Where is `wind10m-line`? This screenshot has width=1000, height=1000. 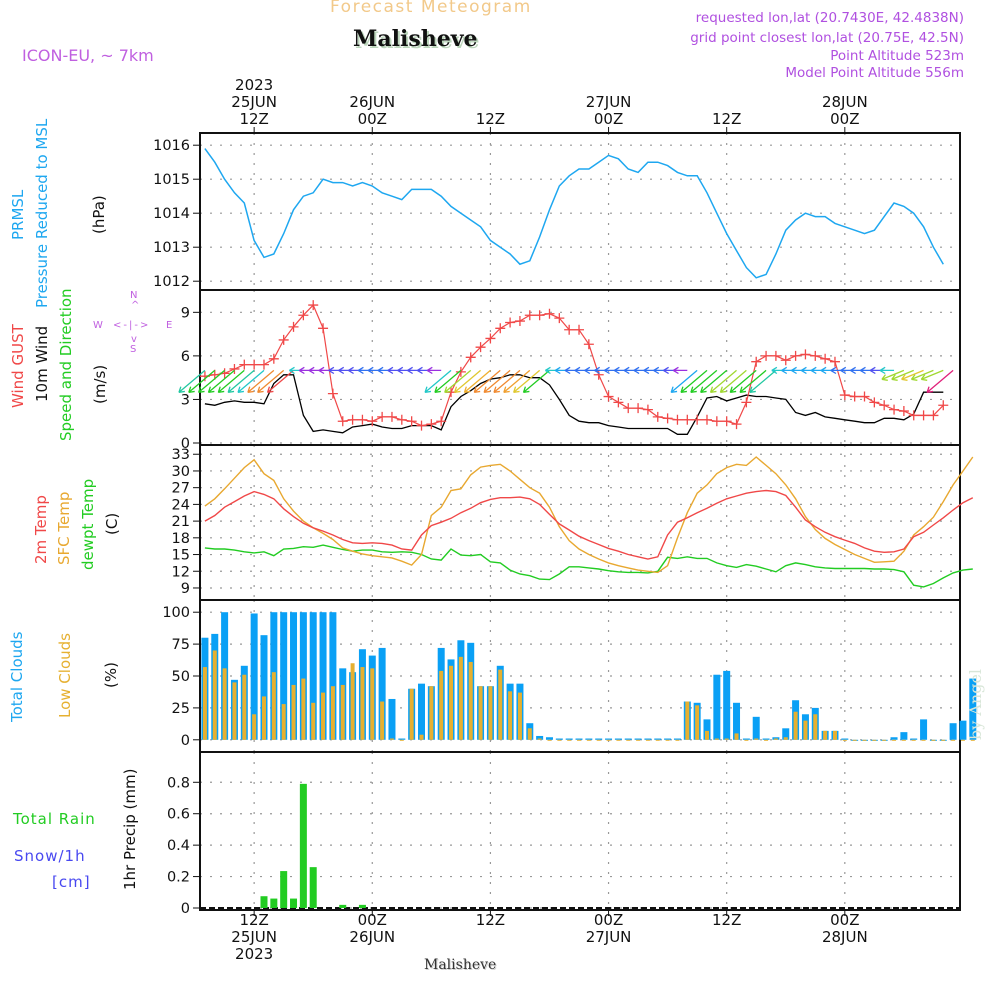 wind10m-line is located at coordinates (574, 404).